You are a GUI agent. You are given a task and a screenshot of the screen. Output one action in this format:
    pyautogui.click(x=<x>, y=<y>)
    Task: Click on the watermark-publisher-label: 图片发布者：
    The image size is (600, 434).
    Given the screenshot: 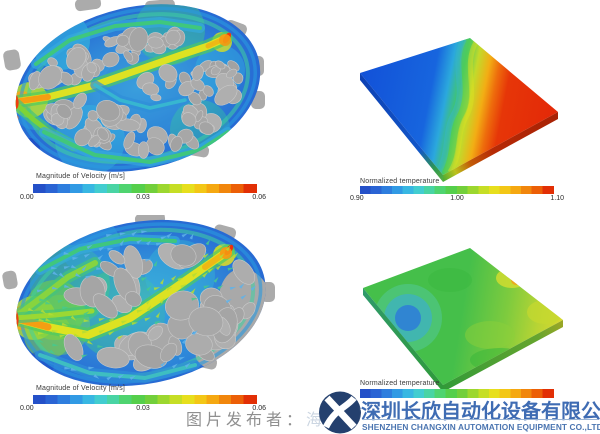 What is the action you would take?
    pyautogui.click(x=246, y=420)
    